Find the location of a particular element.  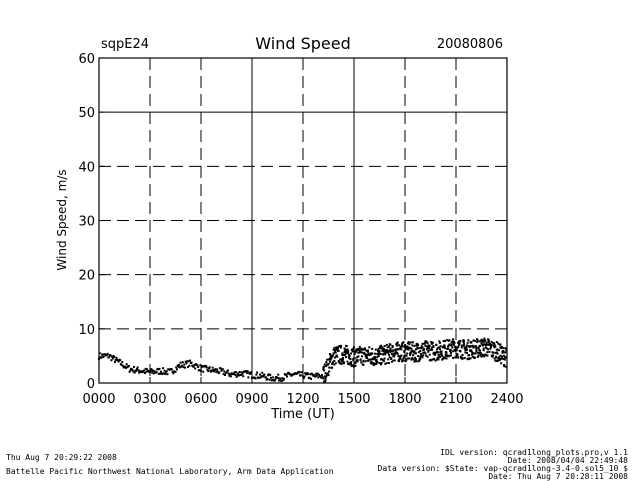

x-tick-label: 1800 is located at coordinates (404, 399).